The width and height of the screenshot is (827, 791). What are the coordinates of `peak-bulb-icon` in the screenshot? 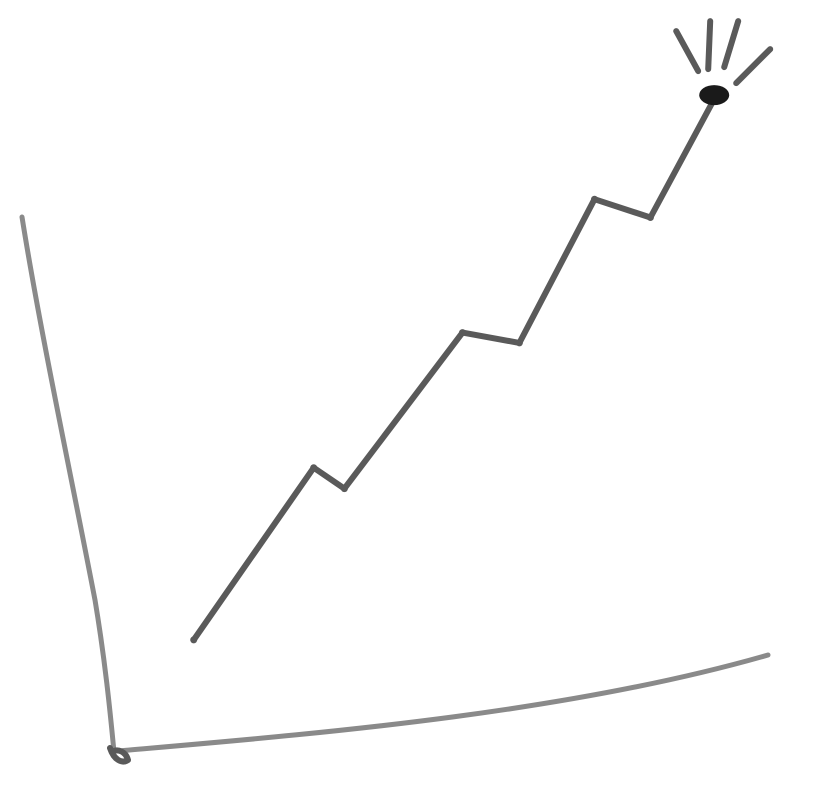 It's located at (714, 95).